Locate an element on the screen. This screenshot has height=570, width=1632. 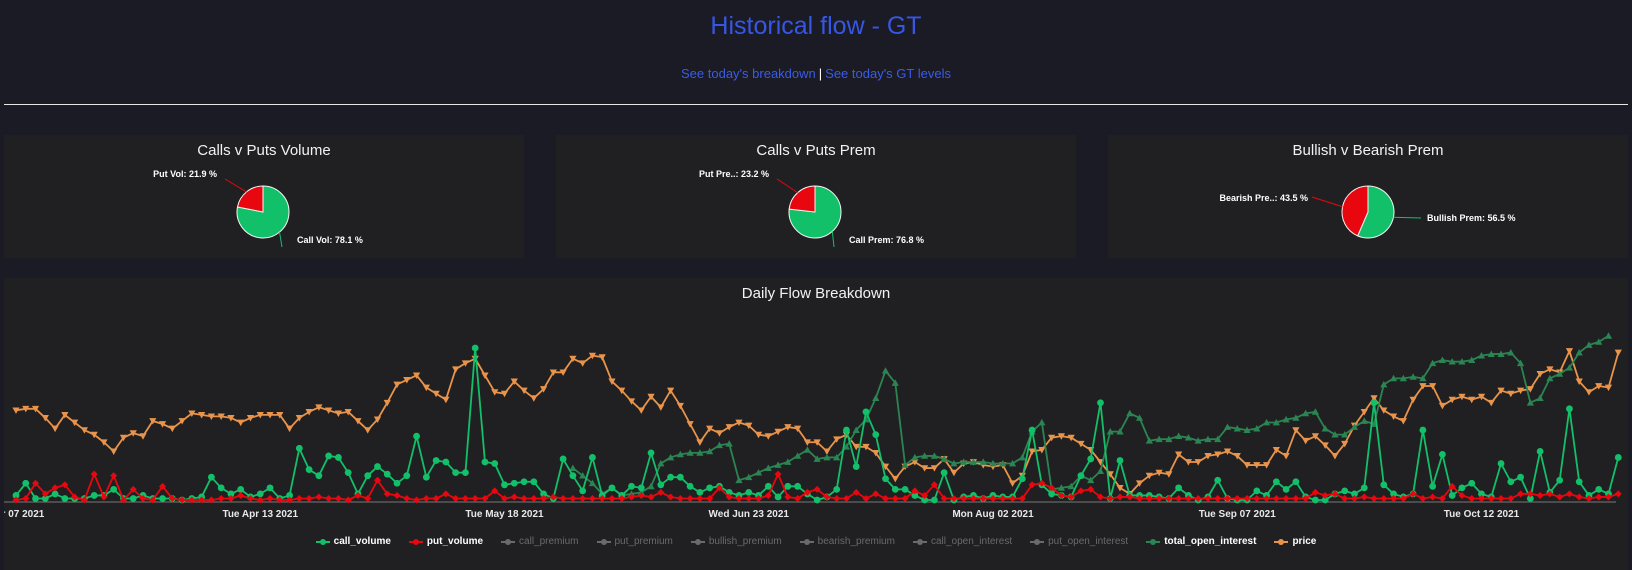
pie-leader-line is located at coordinates (787, 186).